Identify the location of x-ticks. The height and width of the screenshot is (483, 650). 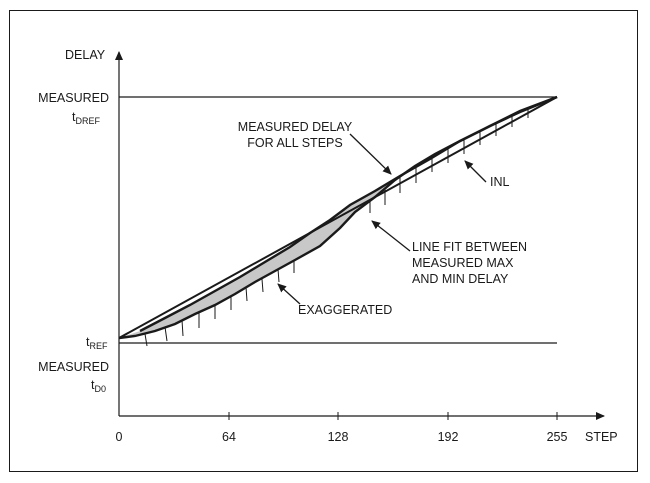
(393, 416).